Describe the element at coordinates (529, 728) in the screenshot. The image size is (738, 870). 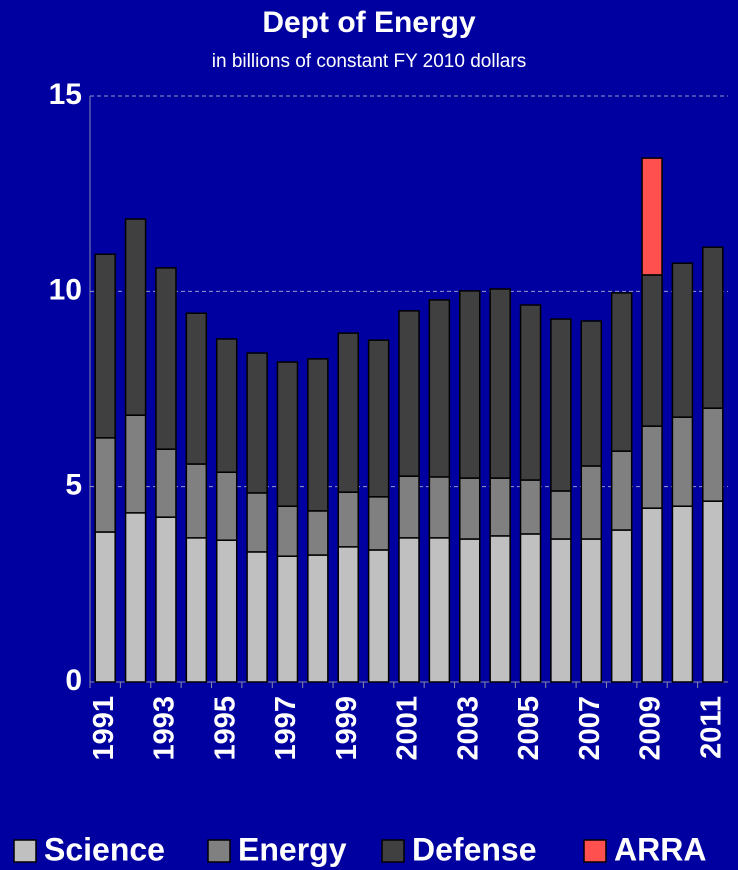
I see `x-tick-label: 2005` at that location.